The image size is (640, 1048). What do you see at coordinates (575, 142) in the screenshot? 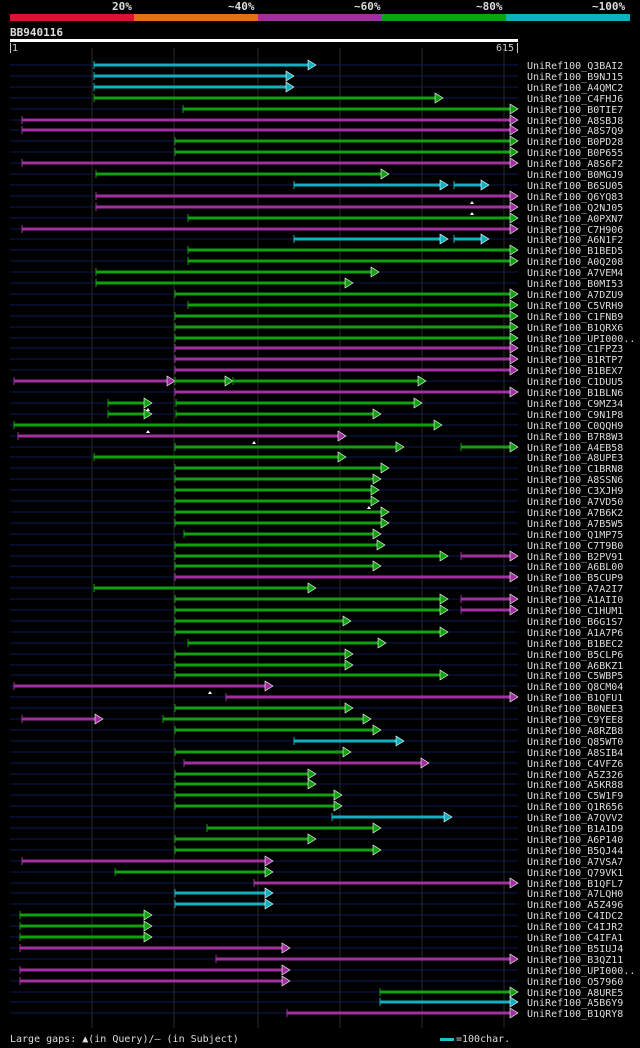
I see `hit-label: UniRef100_B0PD28` at bounding box center [575, 142].